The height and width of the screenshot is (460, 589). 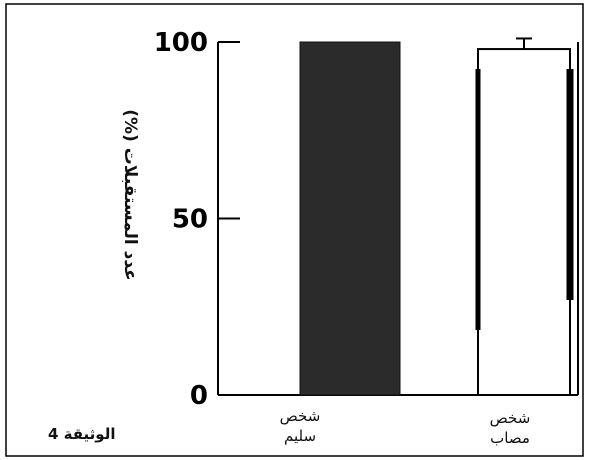 I want to click on document-label: الوثيقة 4, so click(x=82, y=434).